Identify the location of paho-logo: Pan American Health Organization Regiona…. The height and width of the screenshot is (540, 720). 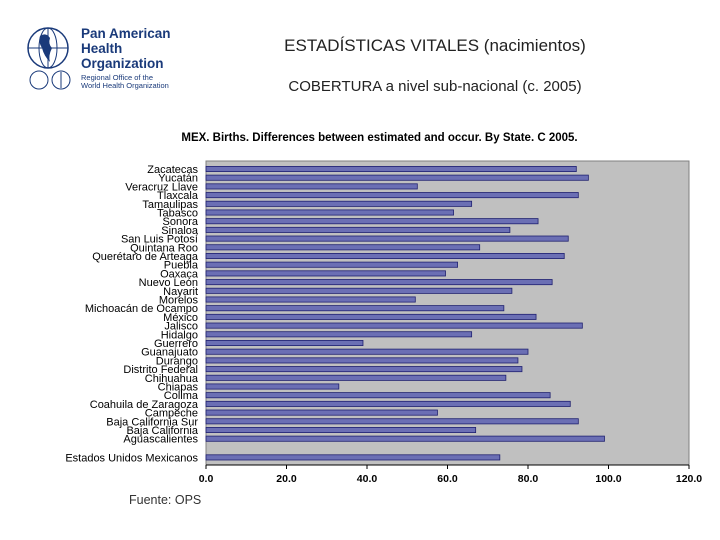
(111, 58).